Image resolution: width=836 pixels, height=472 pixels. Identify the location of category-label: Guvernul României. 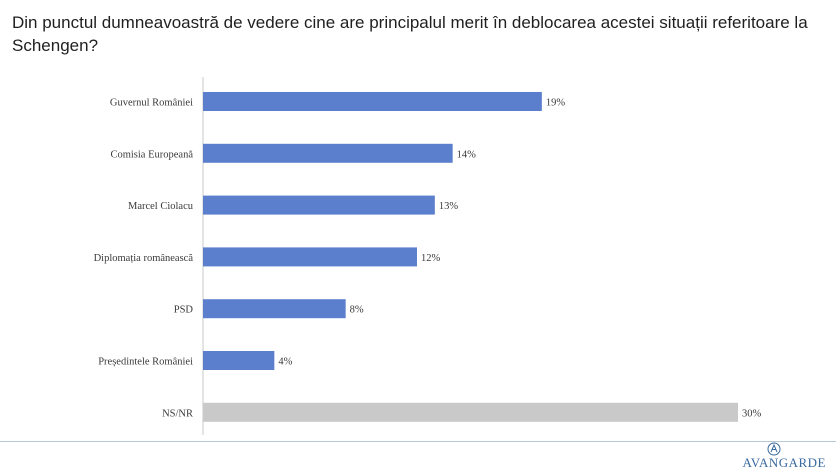
(151, 103).